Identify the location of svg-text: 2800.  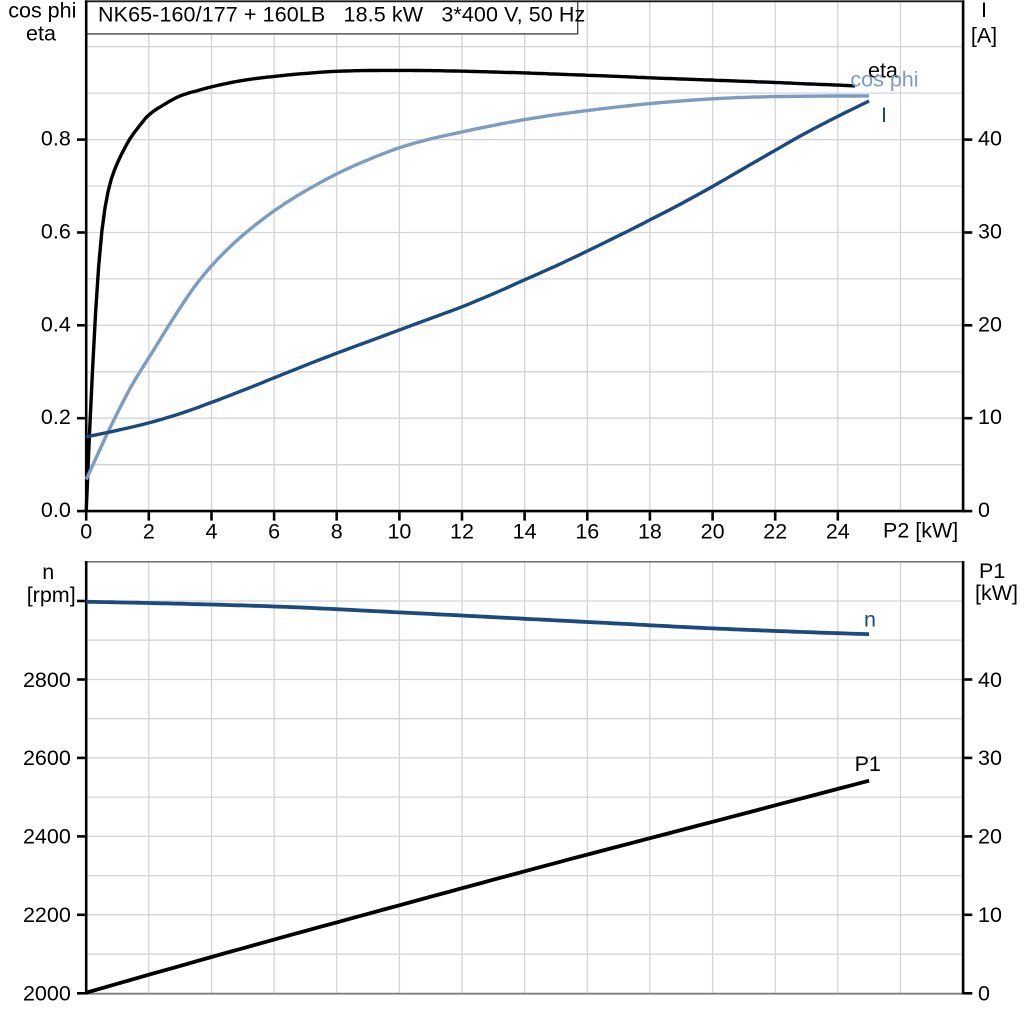
(47, 680).